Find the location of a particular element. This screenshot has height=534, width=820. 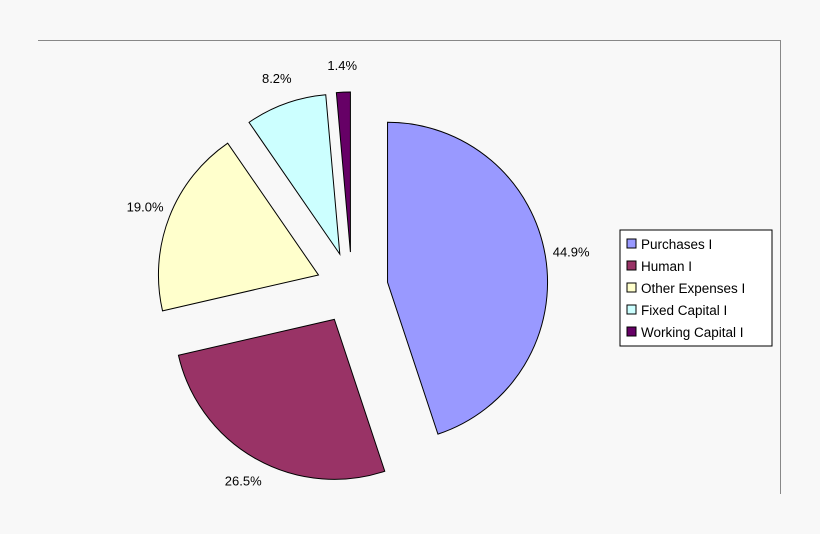

legend-box is located at coordinates (696, 288).